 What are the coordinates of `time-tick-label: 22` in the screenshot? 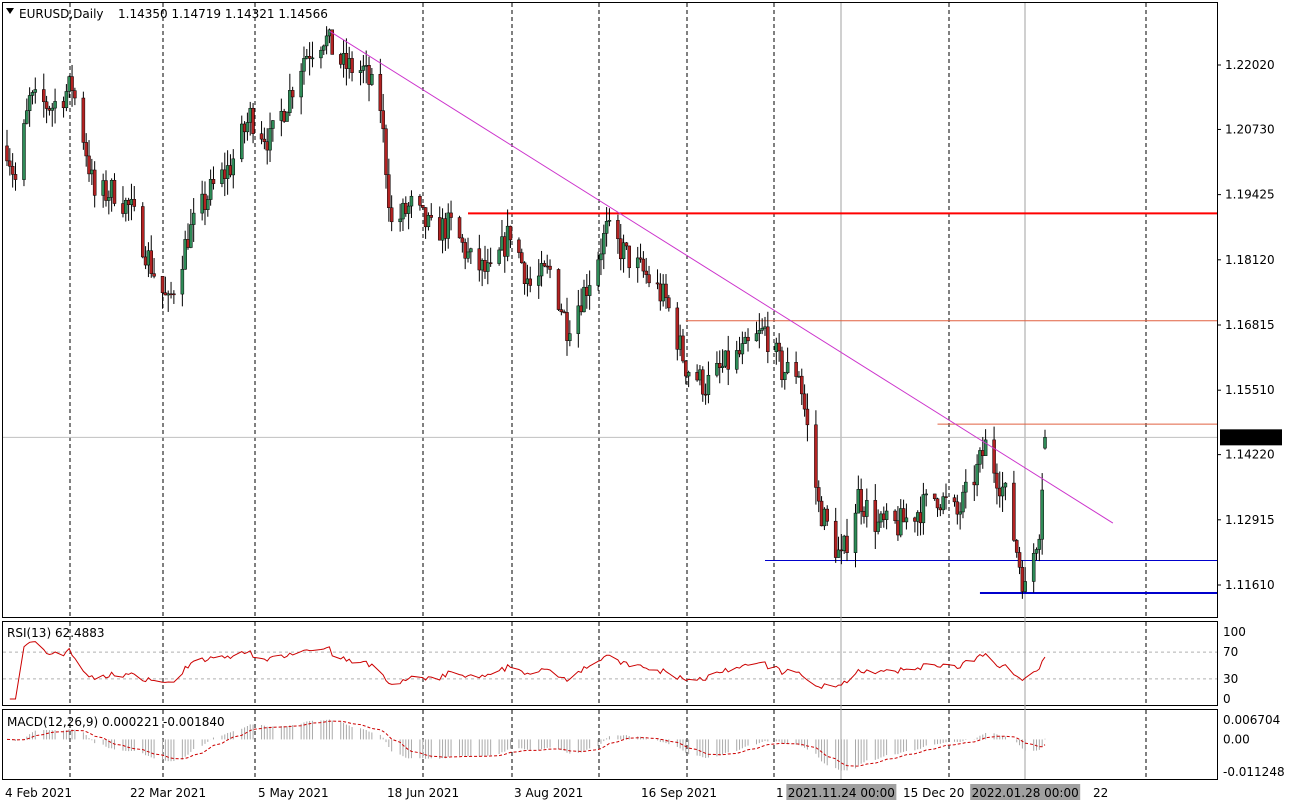 It's located at (1100, 793).